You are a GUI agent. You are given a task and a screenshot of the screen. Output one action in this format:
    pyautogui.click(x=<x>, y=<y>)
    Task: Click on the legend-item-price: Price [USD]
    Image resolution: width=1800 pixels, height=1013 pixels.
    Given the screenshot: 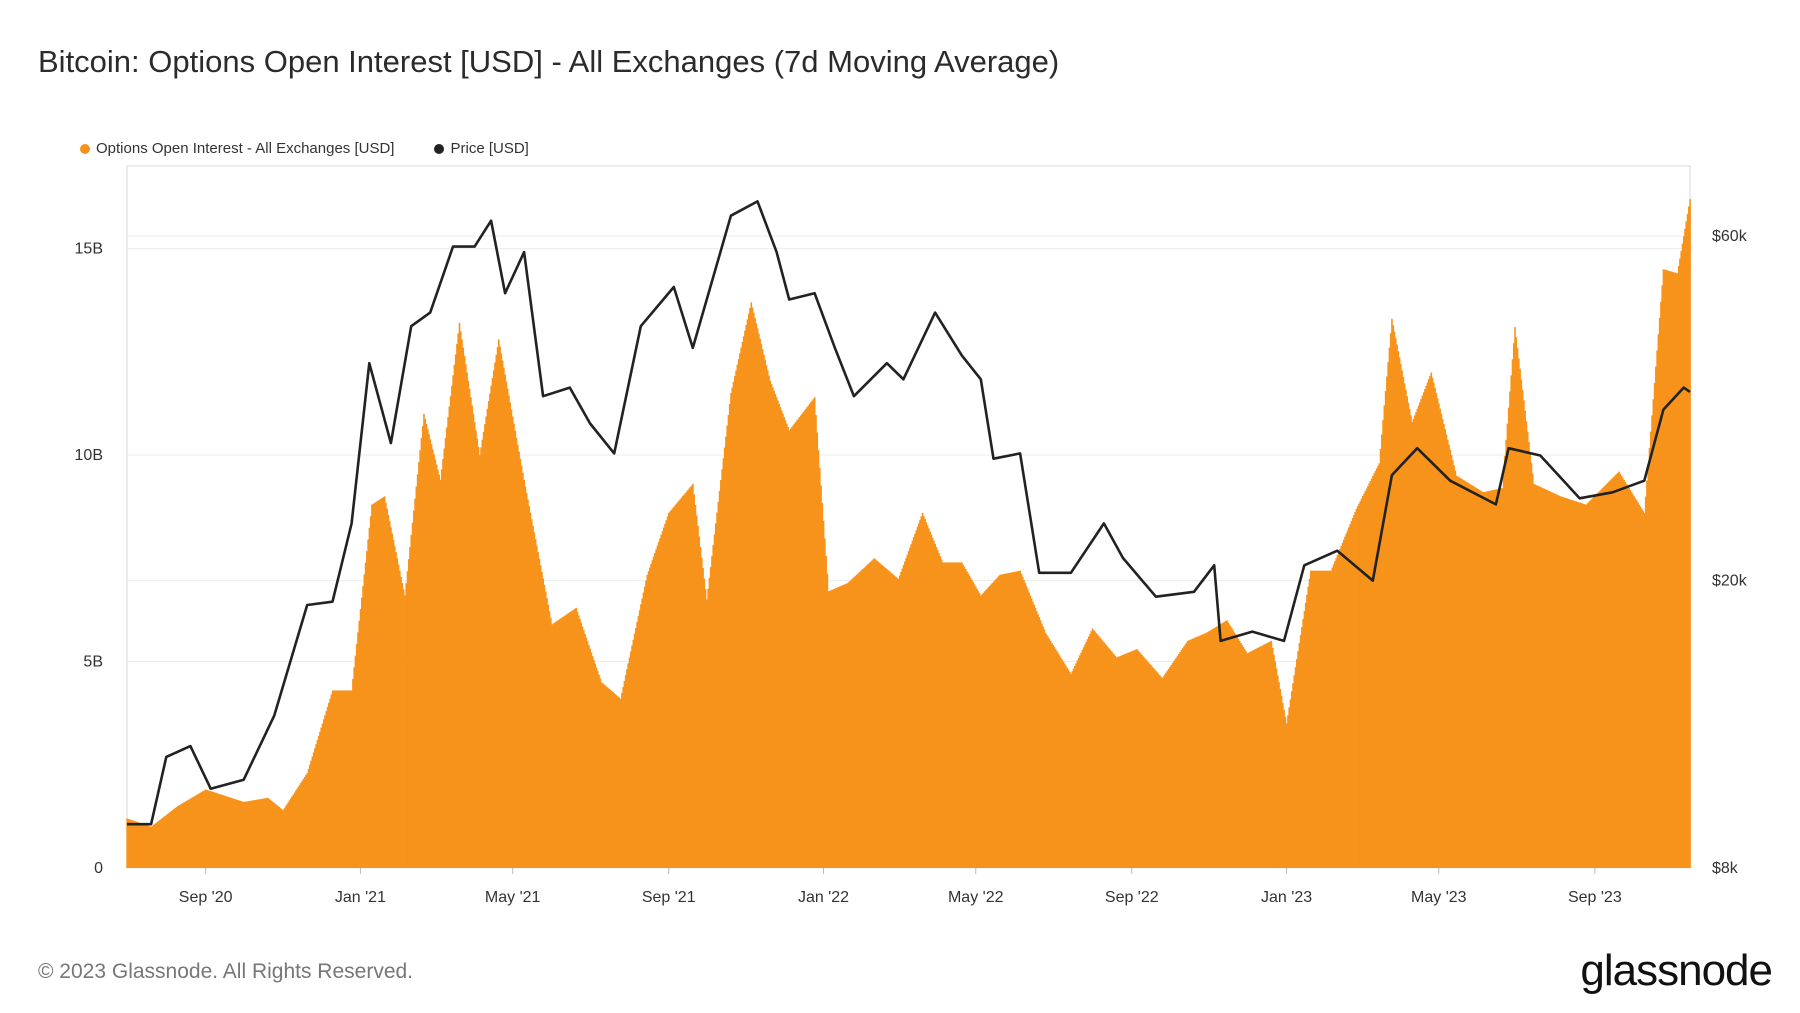 What is the action you would take?
    pyautogui.click(x=481, y=148)
    